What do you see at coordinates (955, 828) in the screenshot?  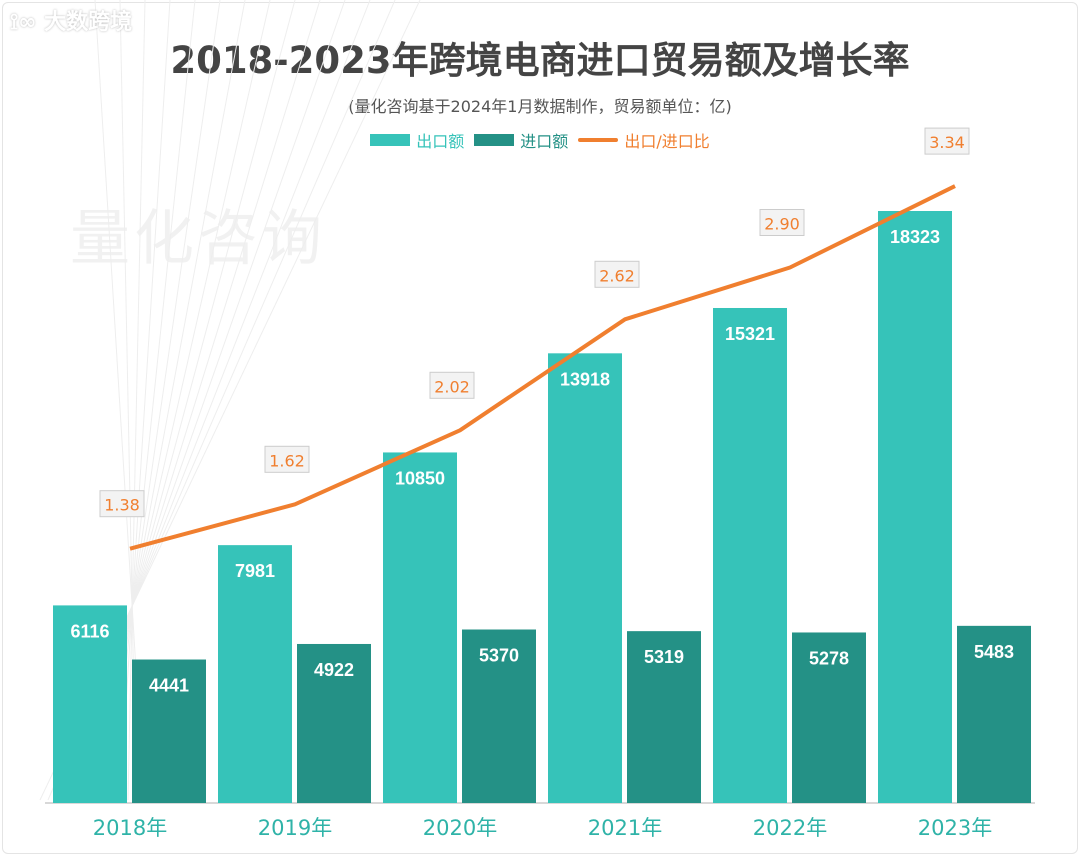 I see `x-tick-label: 2023年` at bounding box center [955, 828].